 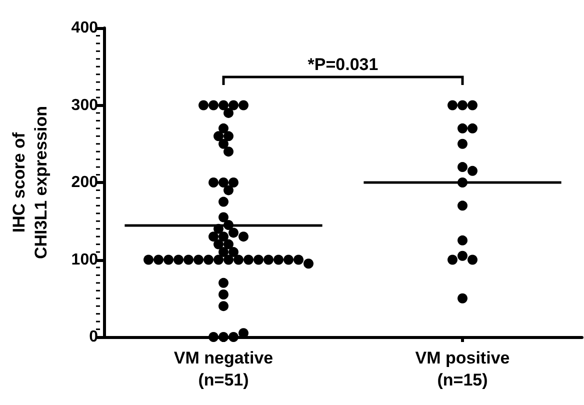 What do you see at coordinates (84, 105) in the screenshot?
I see `y-tick-label: 300` at bounding box center [84, 105].